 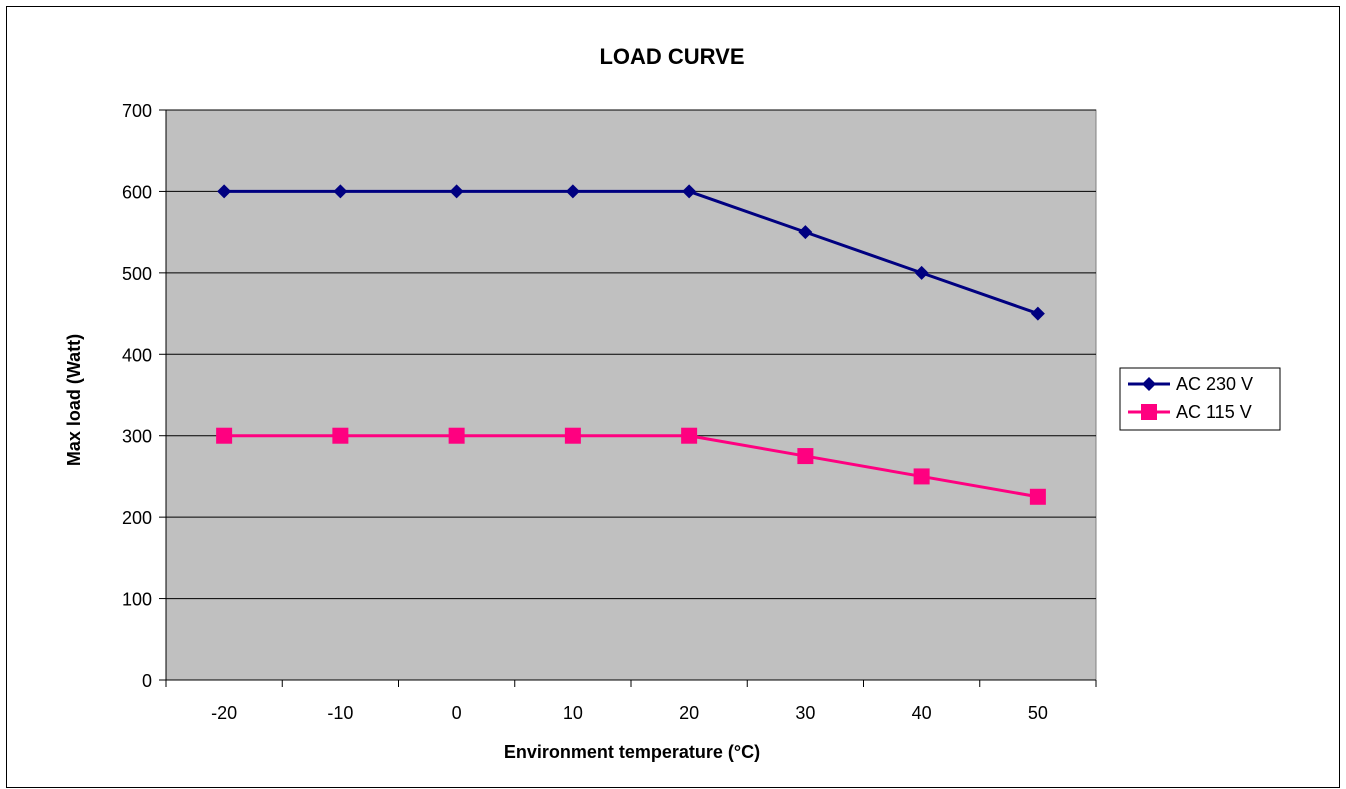 I want to click on y-tick-label: 600, so click(x=137, y=192).